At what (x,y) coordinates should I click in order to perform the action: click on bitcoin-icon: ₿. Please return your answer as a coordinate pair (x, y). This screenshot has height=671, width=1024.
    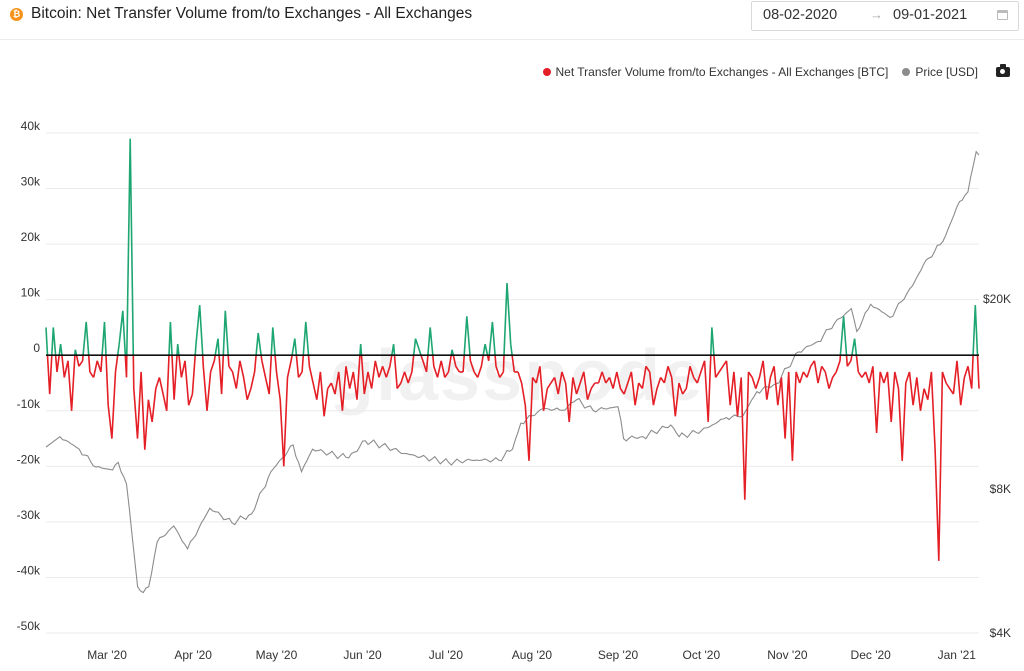
    Looking at the image, I should click on (16, 14).